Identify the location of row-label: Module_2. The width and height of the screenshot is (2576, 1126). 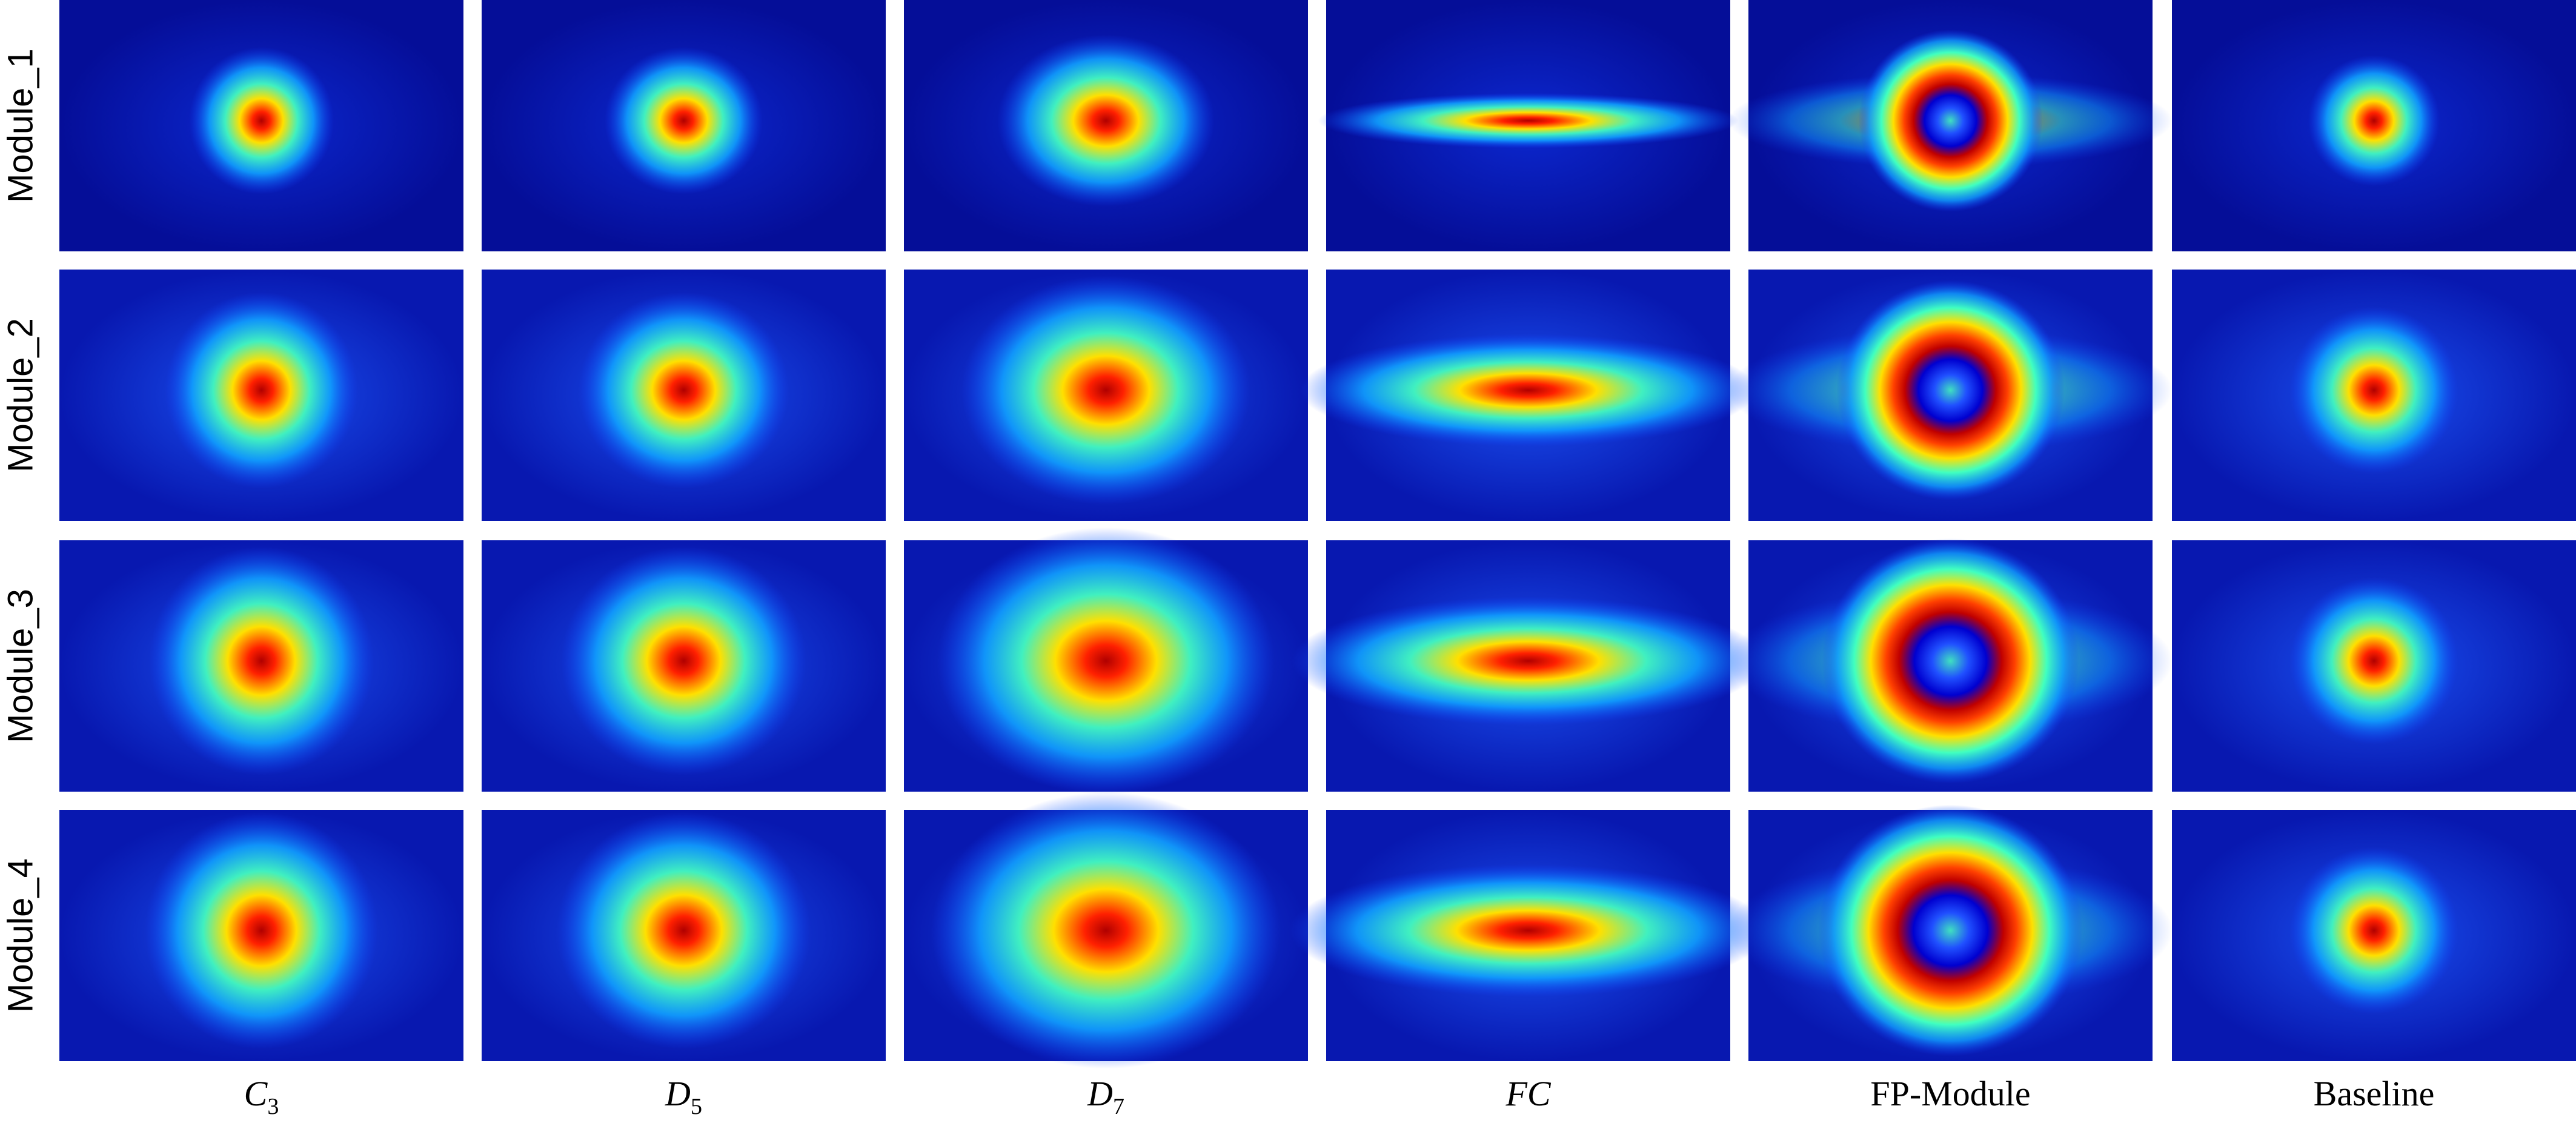
(21, 395).